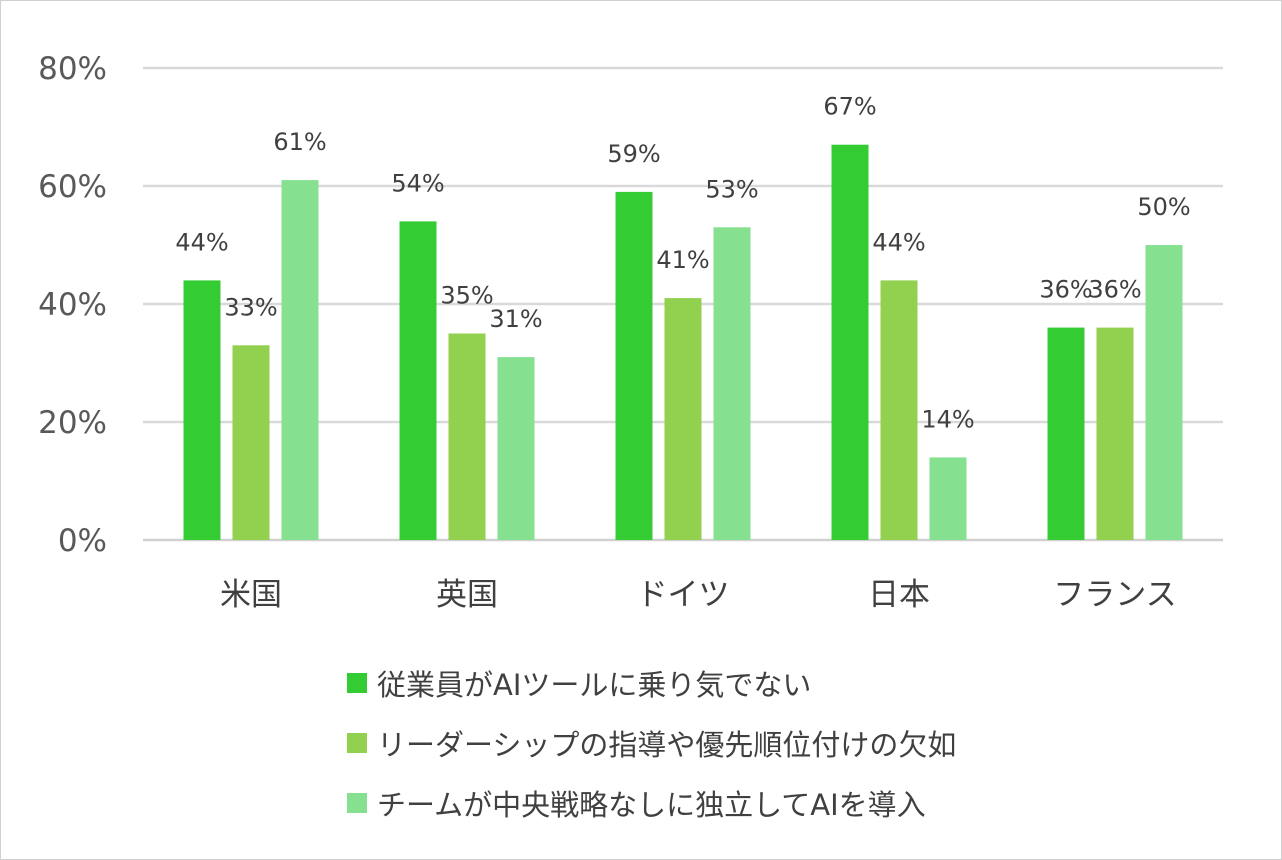  I want to click on y-tick-label: 40%, so click(72, 305).